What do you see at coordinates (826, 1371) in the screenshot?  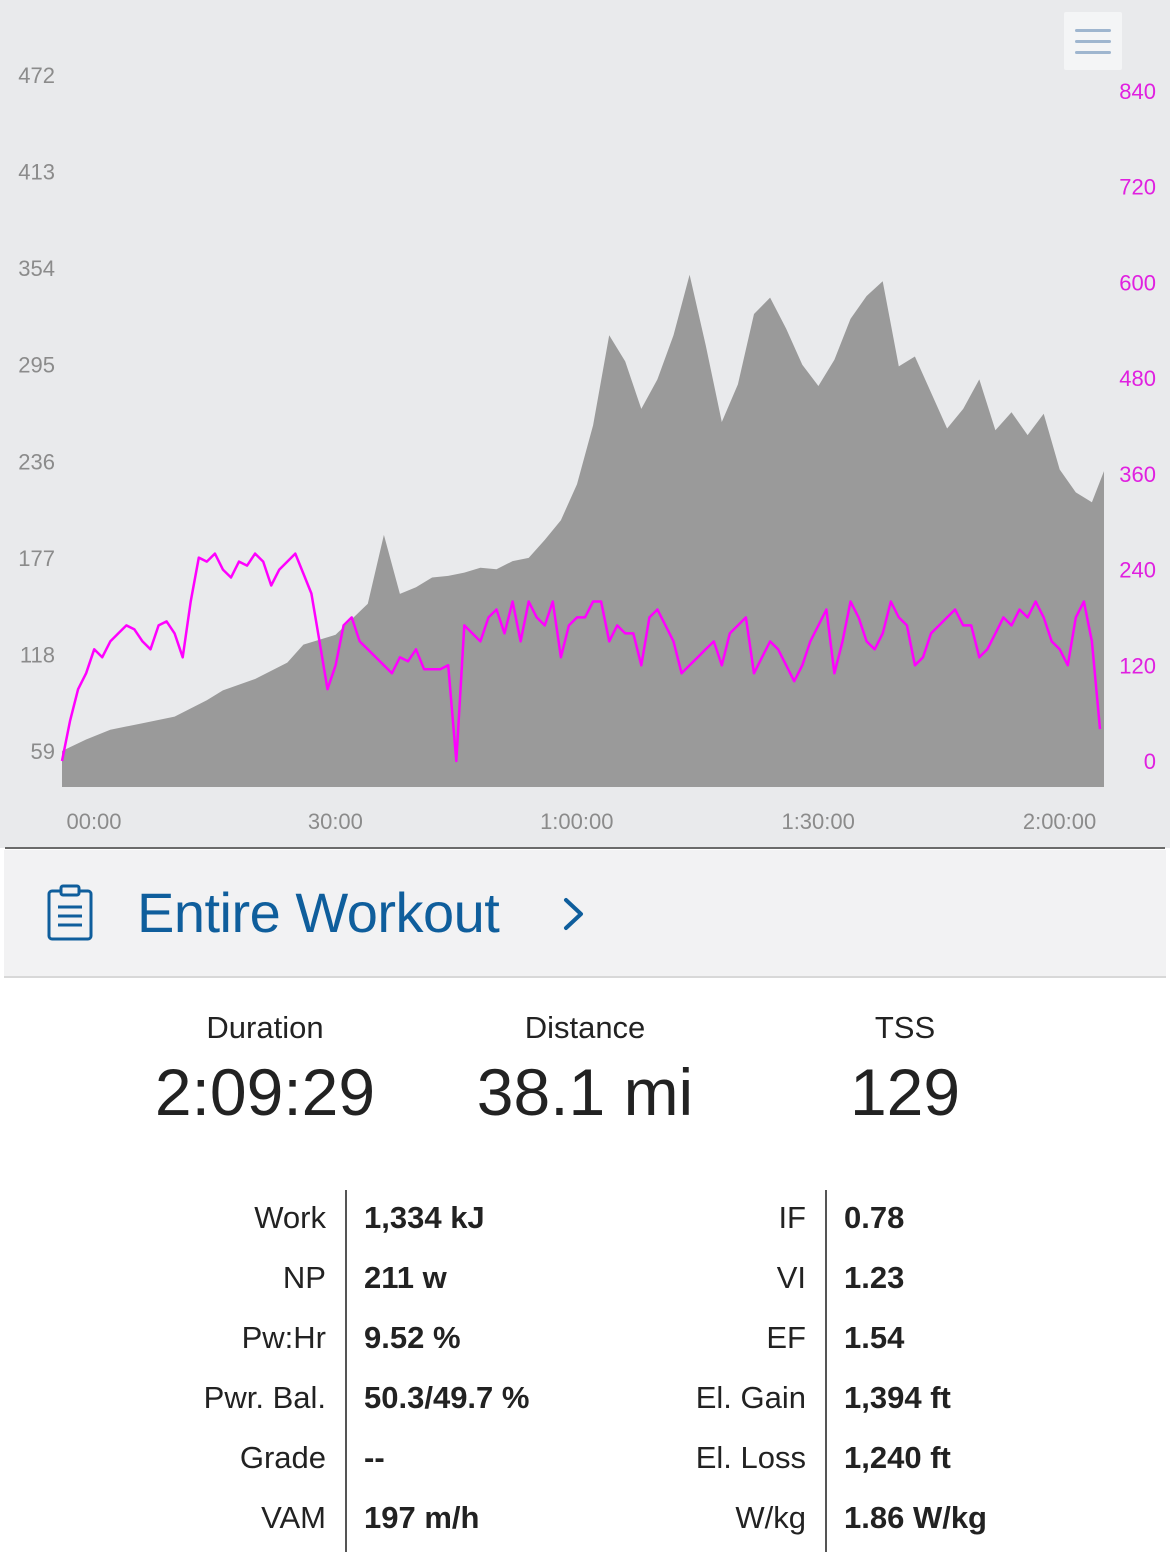 I see `stats-right-divider` at bounding box center [826, 1371].